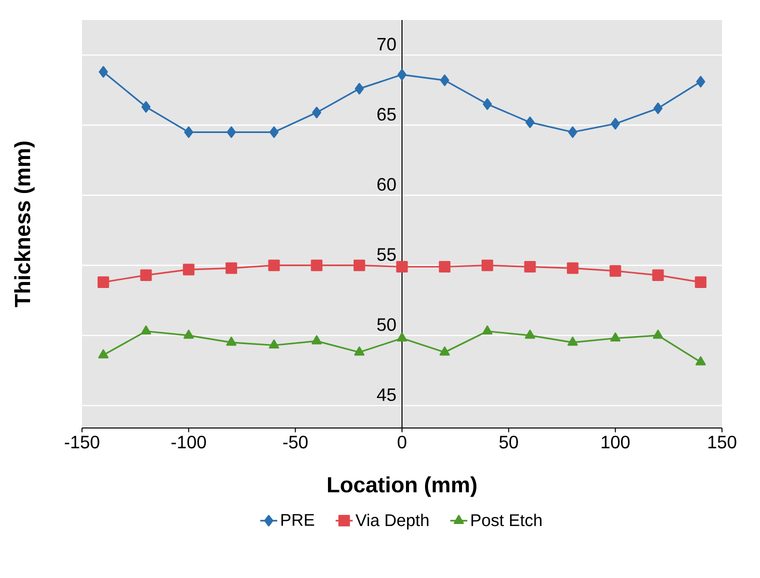  I want to click on legend-label: PRE, so click(297, 520).